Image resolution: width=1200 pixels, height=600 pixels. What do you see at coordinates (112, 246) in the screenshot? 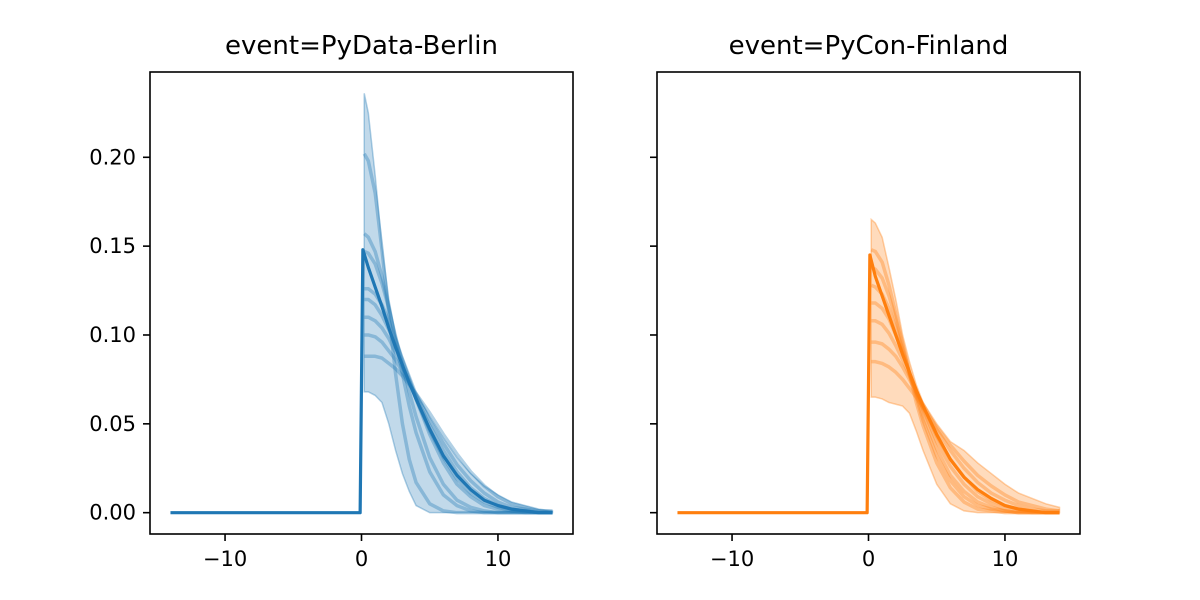
I see `y-tick-label: 0.15` at bounding box center [112, 246].